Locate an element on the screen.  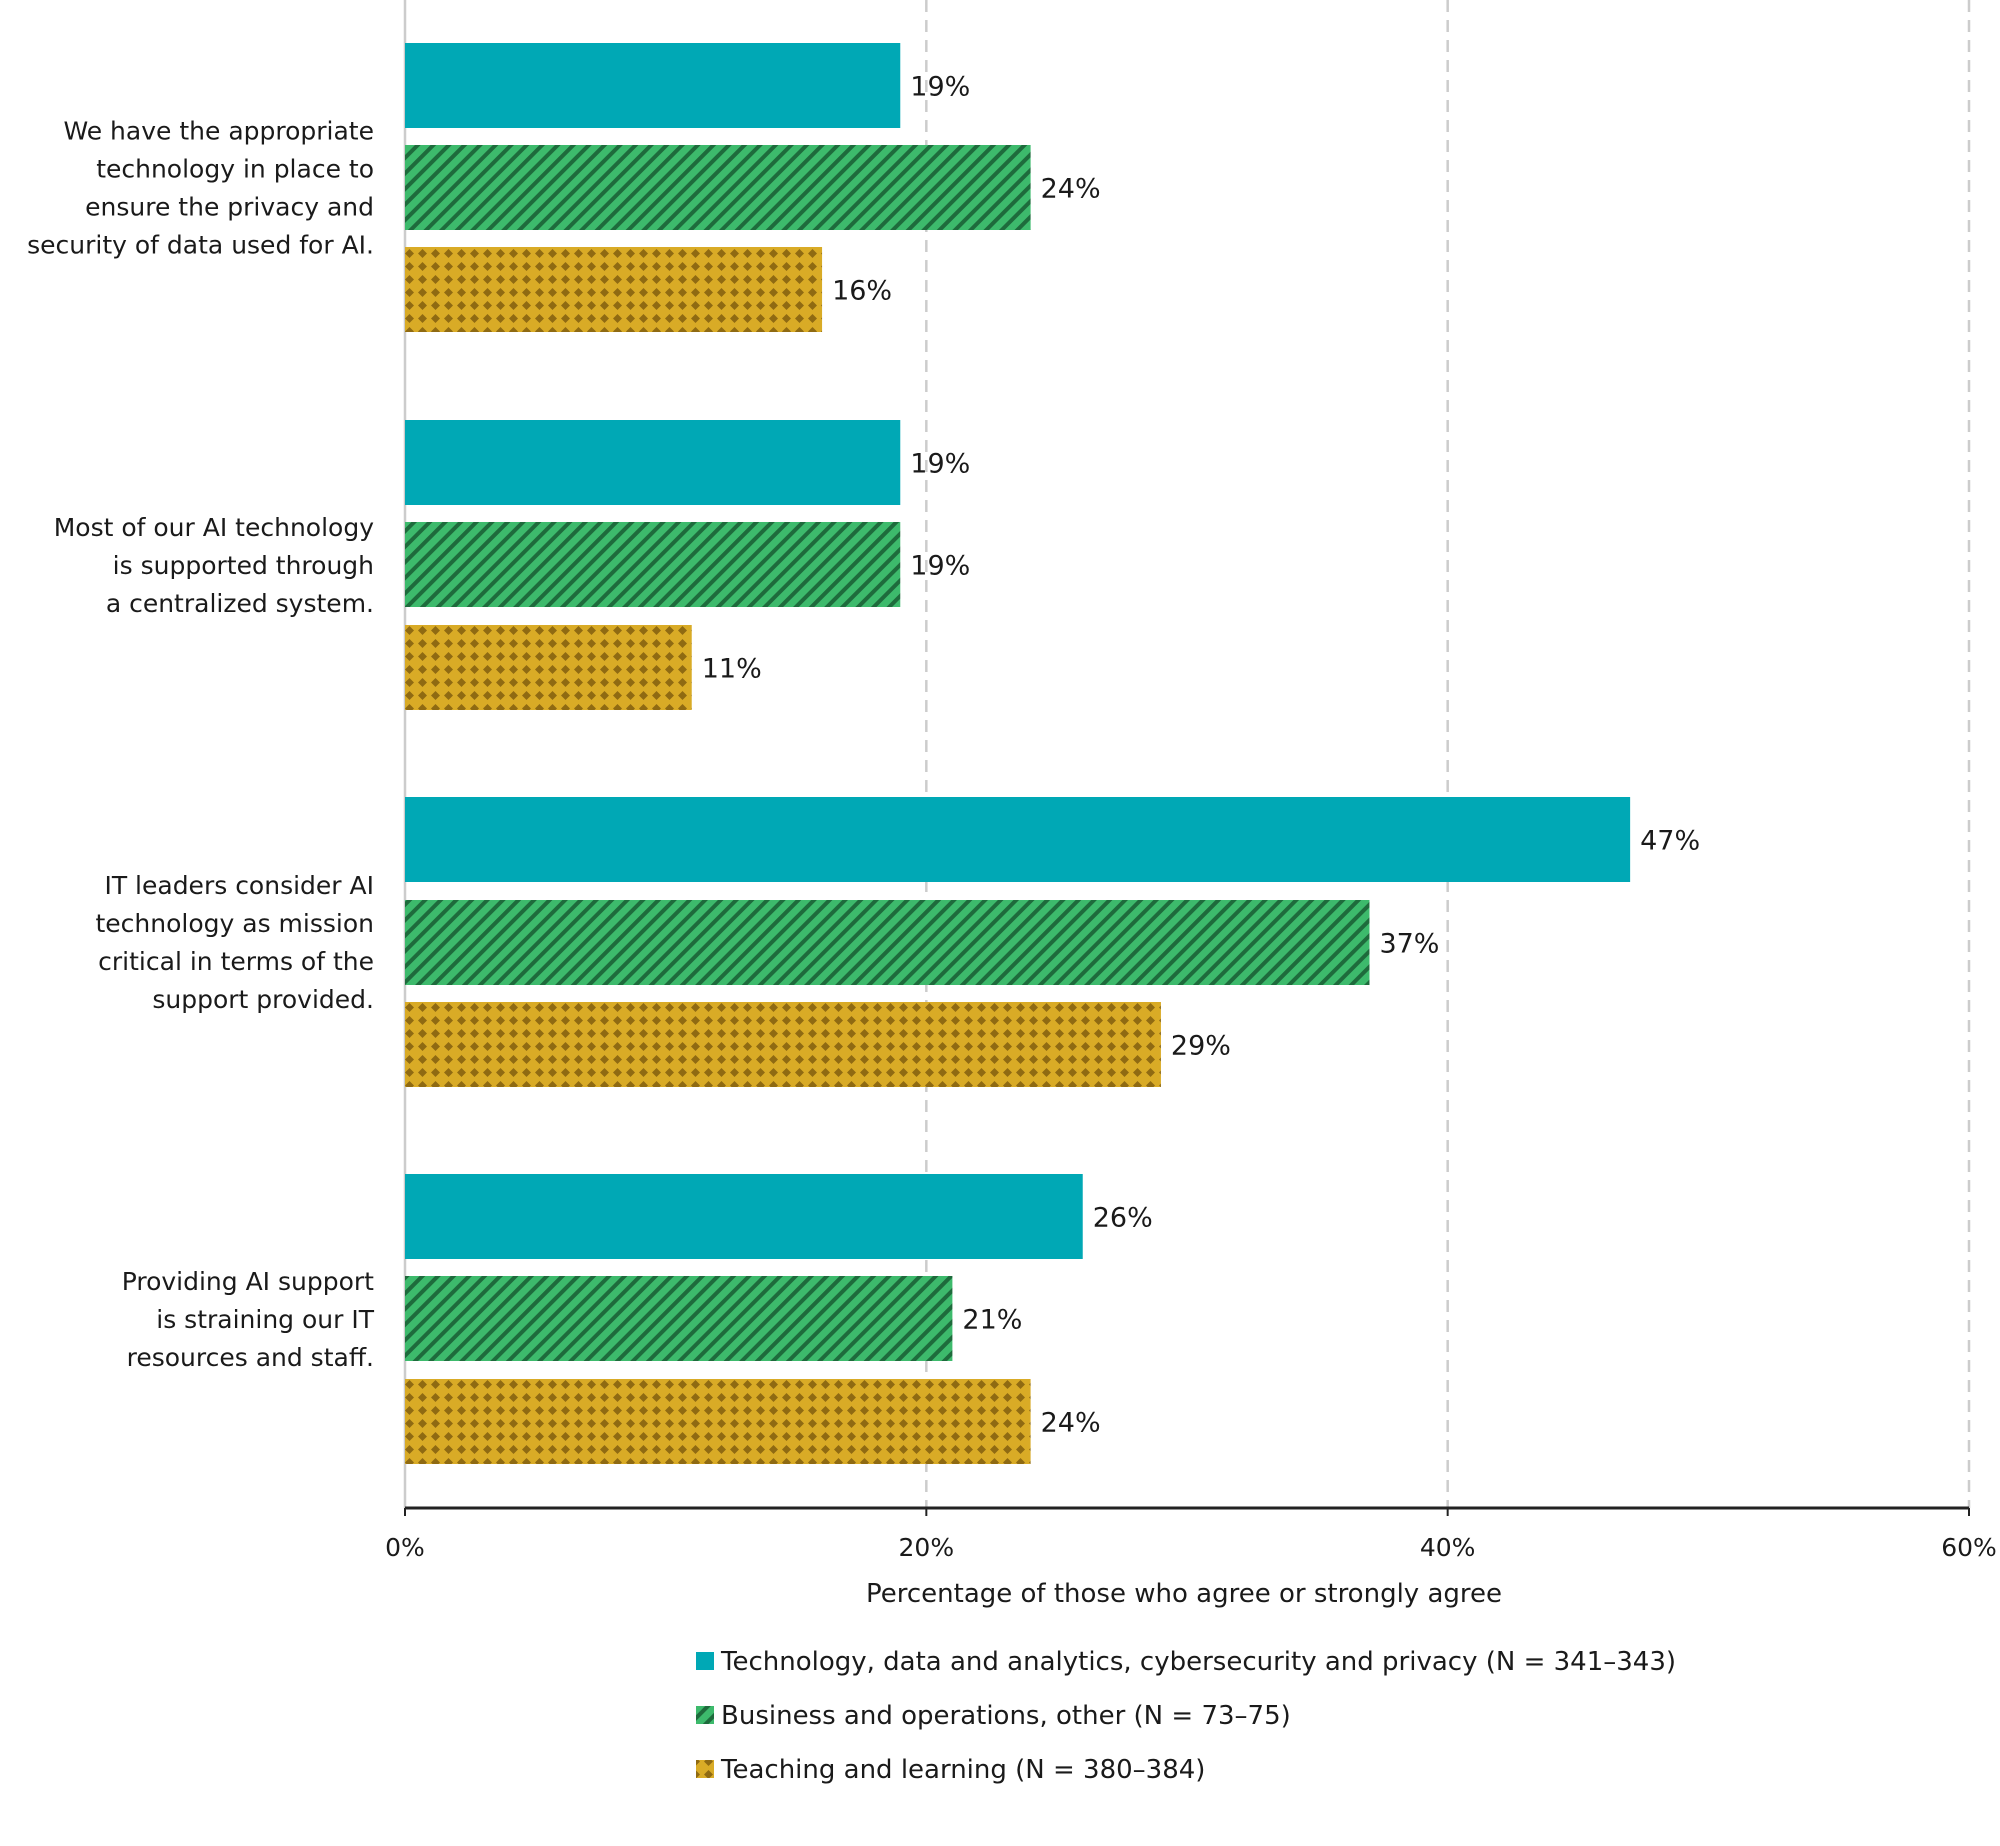
value-label: 37% is located at coordinates (1409, 944).